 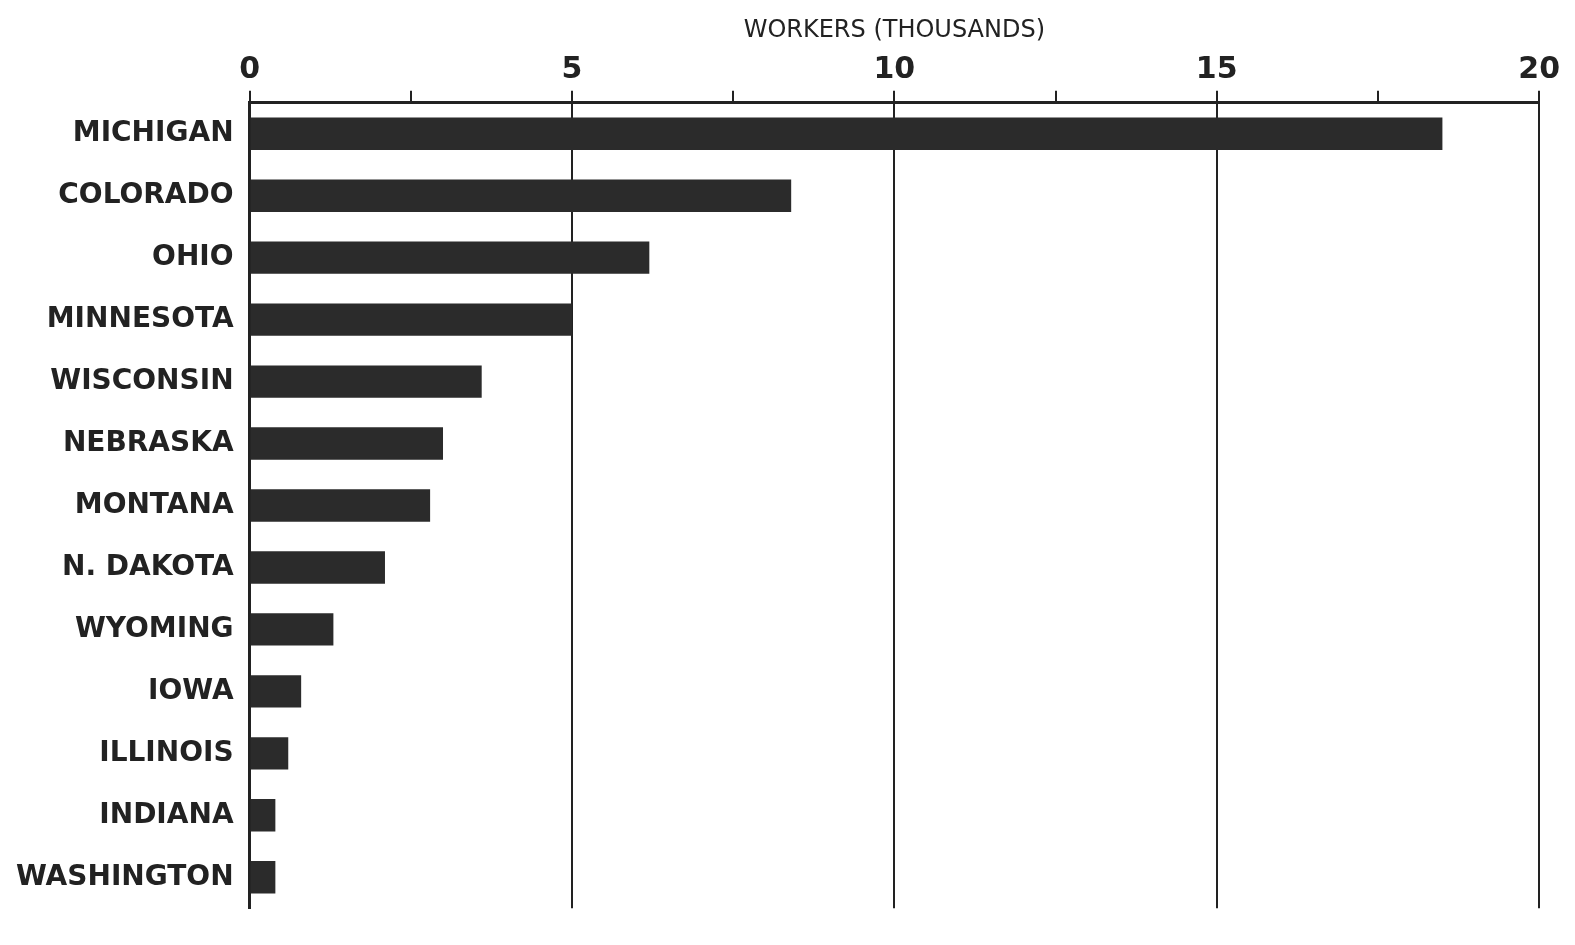 What do you see at coordinates (166, 751) in the screenshot?
I see `y-tick-label: ILLINOIS` at bounding box center [166, 751].